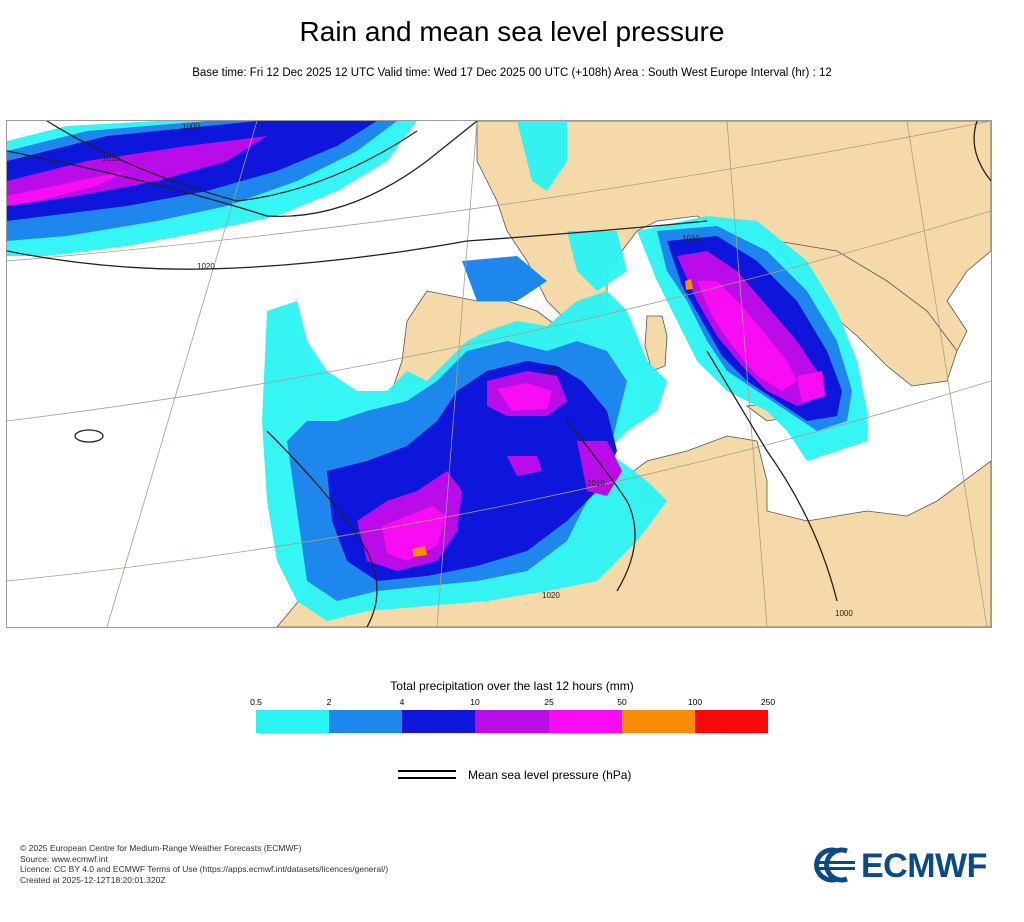 Image resolution: width=1024 pixels, height=922 pixels. I want to click on mslp-legend: Mean sea level pressure (hPa), so click(548, 775).